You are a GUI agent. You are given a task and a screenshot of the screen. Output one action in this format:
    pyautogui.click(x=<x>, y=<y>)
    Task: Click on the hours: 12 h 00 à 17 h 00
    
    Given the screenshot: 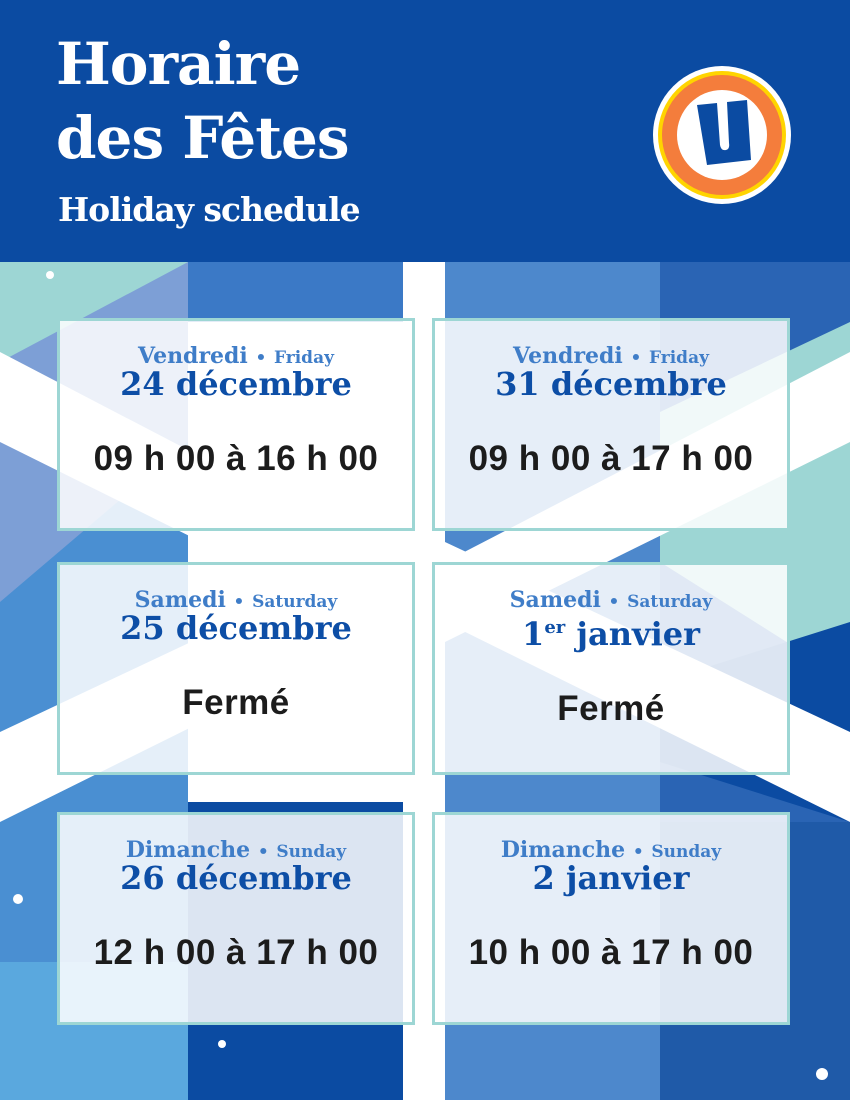 What is the action you would take?
    pyautogui.click(x=236, y=952)
    